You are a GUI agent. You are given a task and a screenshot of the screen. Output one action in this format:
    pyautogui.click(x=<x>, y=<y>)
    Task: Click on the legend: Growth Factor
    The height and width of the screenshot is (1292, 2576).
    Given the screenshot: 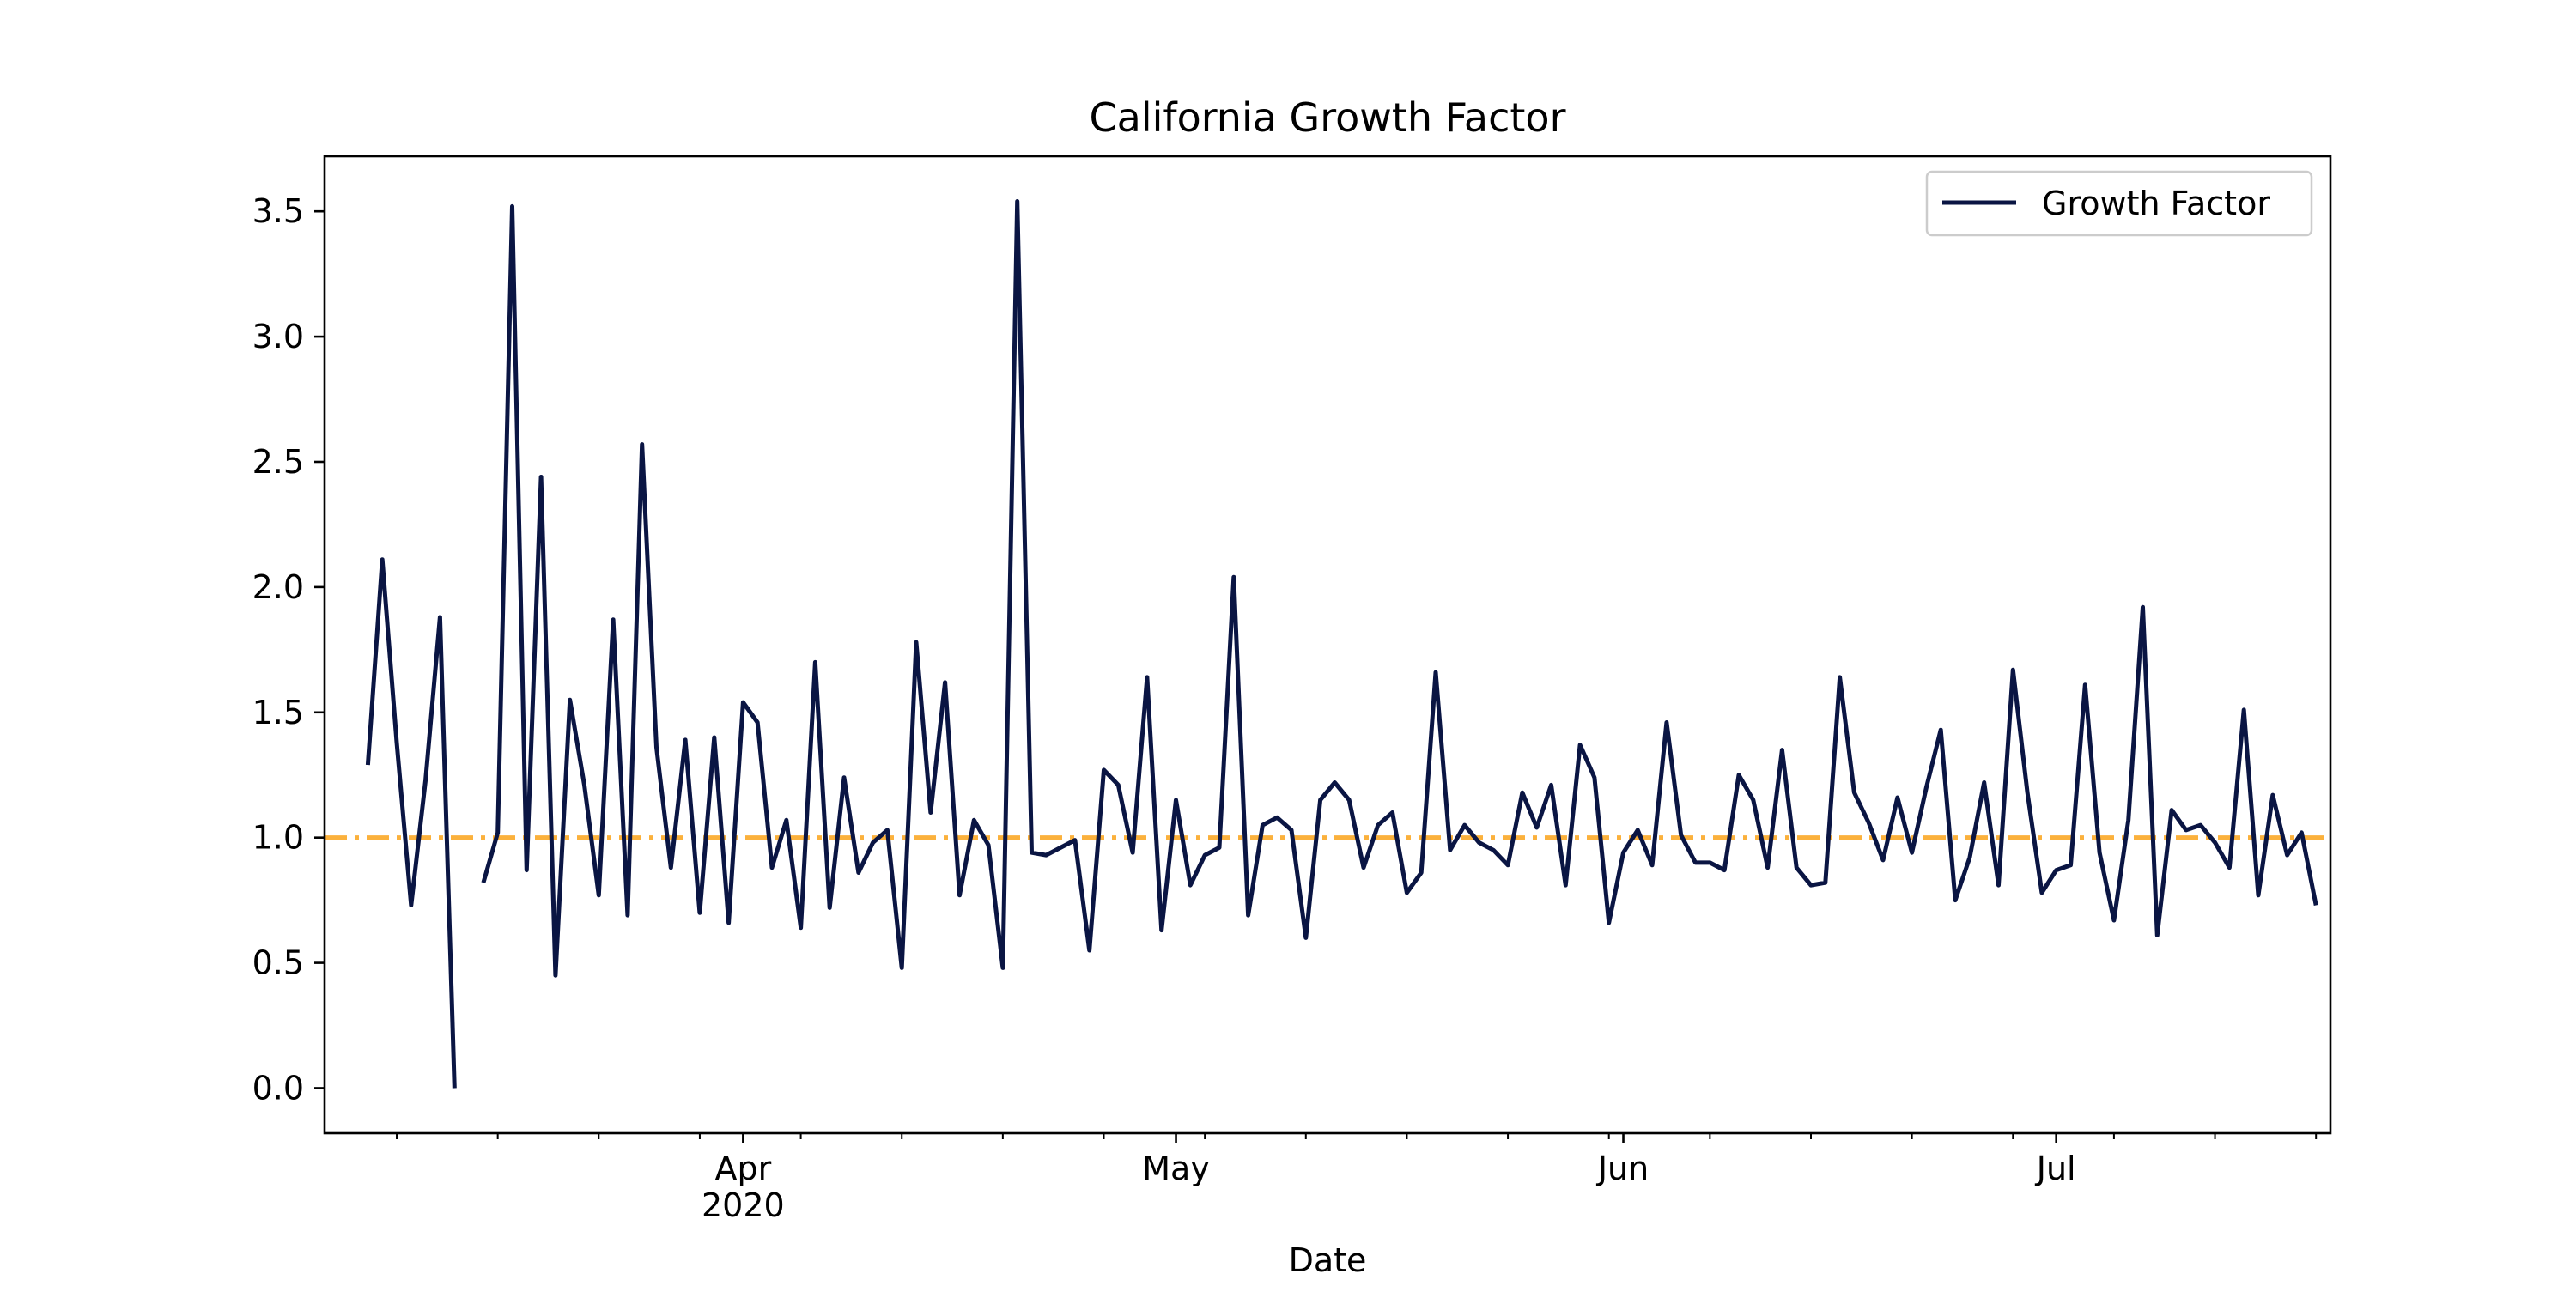 What is the action you would take?
    pyautogui.click(x=2119, y=203)
    